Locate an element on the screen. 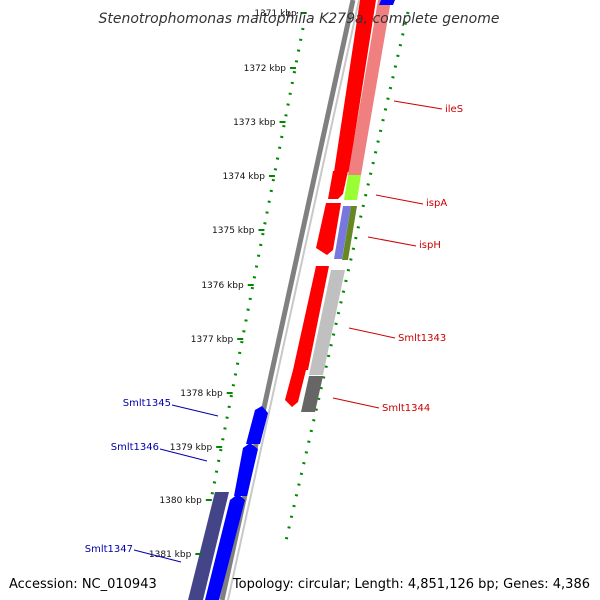 The width and height of the screenshot is (600, 600). tick-label: 1381 kbp is located at coordinates (170, 555).